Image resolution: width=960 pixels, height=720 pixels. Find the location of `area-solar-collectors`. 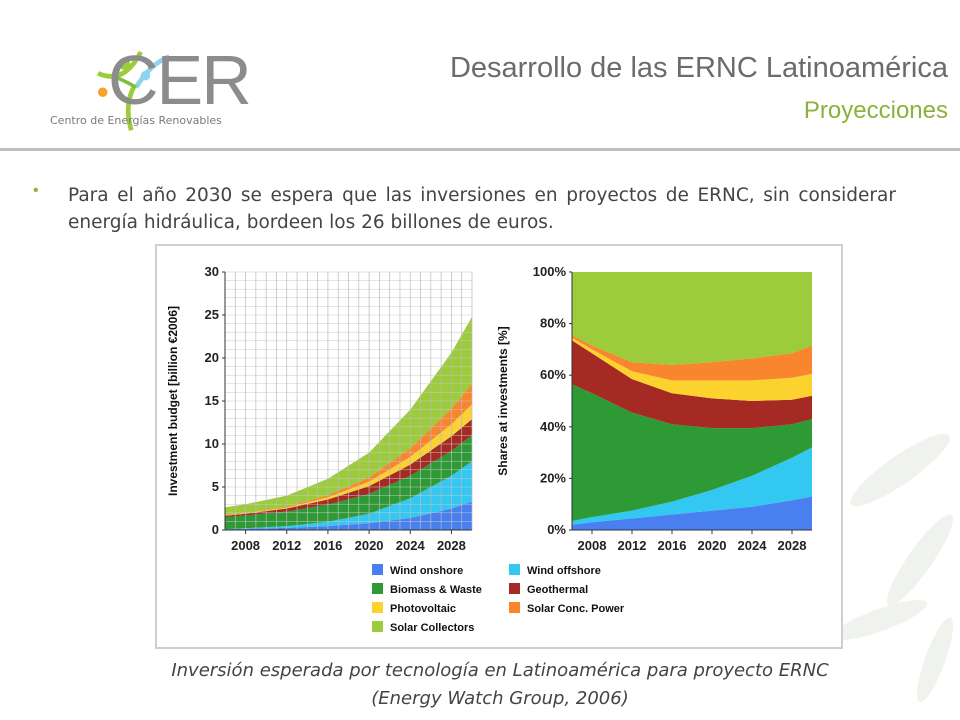

area-solar-collectors is located at coordinates (692, 318).